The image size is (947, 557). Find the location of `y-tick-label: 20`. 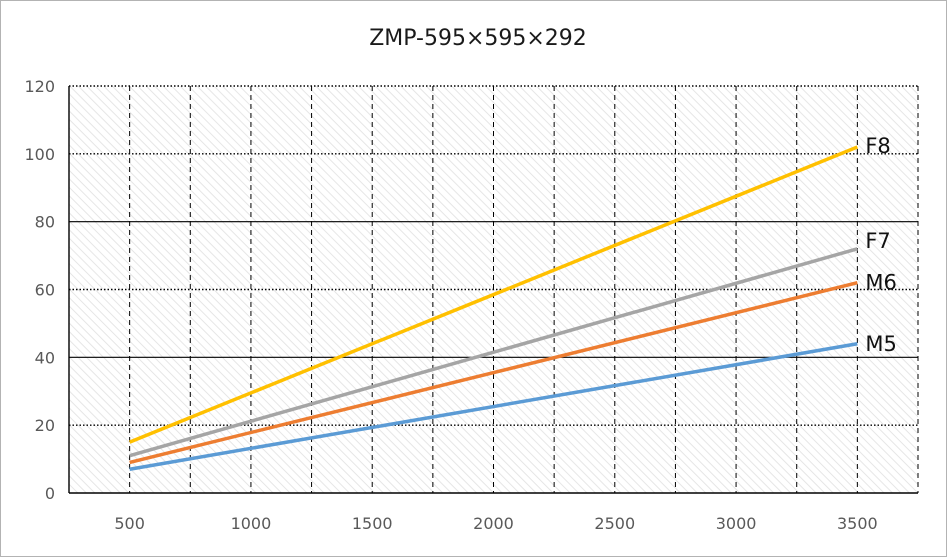

y-tick-label: 20 is located at coordinates (45, 425).